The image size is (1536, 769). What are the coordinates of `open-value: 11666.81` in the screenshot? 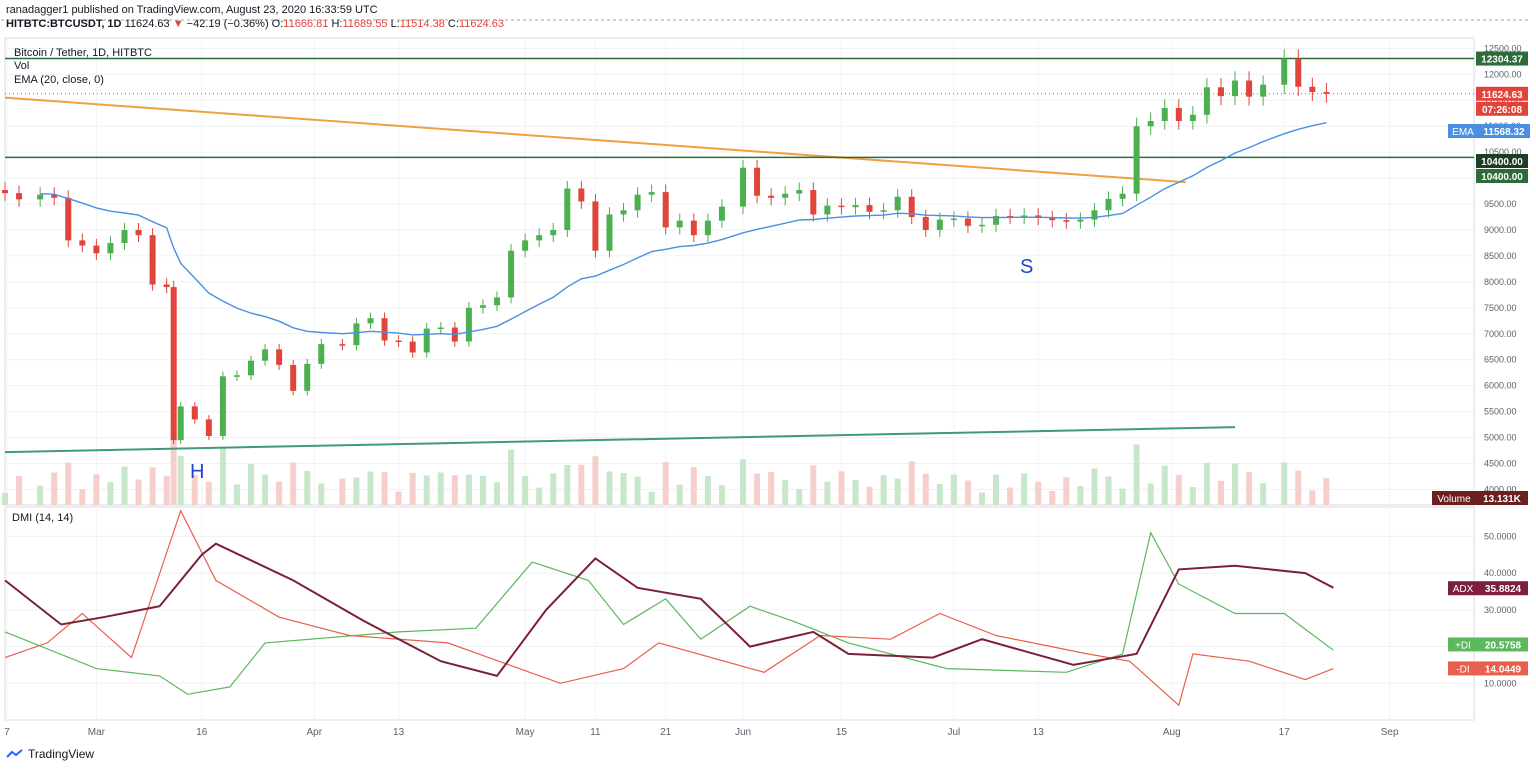 It's located at (306, 24).